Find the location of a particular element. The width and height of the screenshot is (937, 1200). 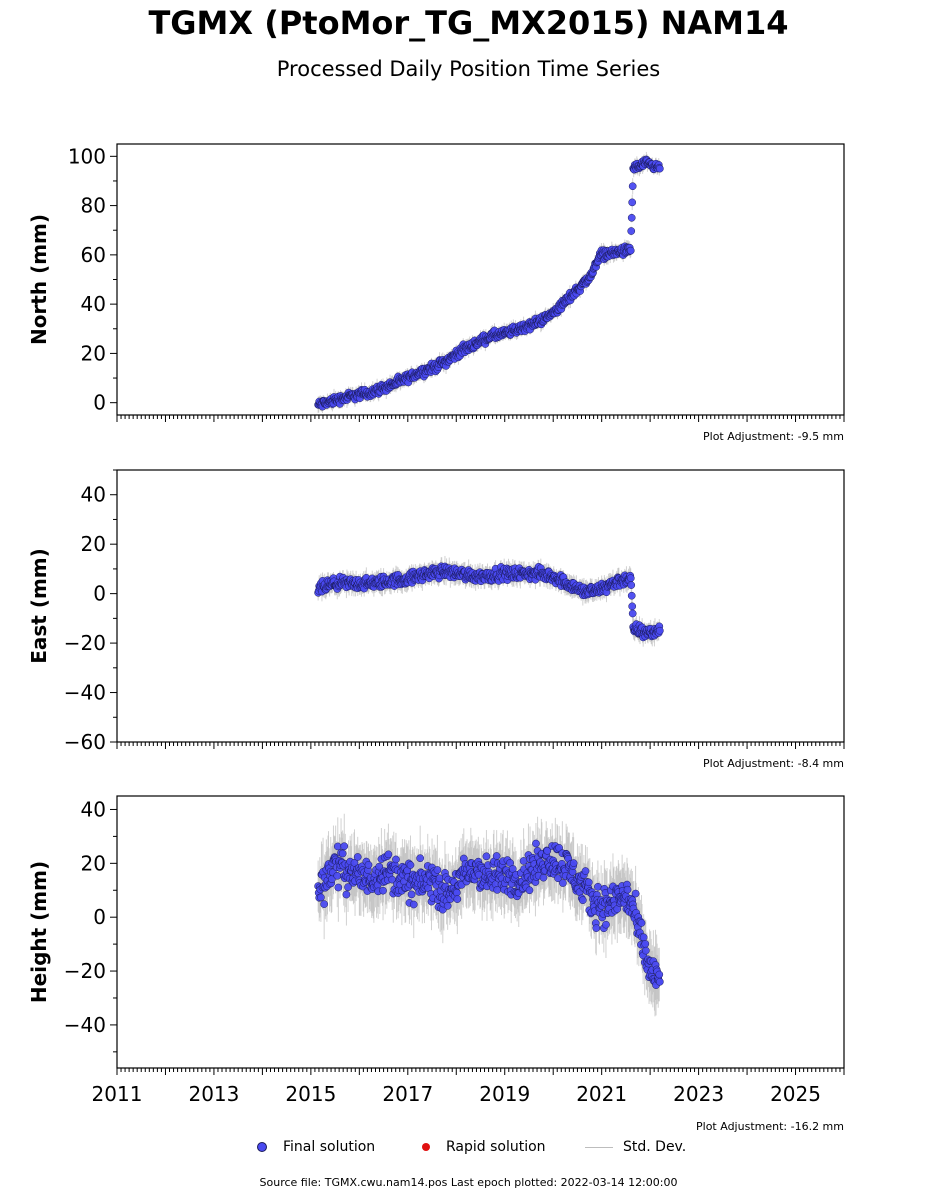

stddev-bars is located at coordinates (488, 282).